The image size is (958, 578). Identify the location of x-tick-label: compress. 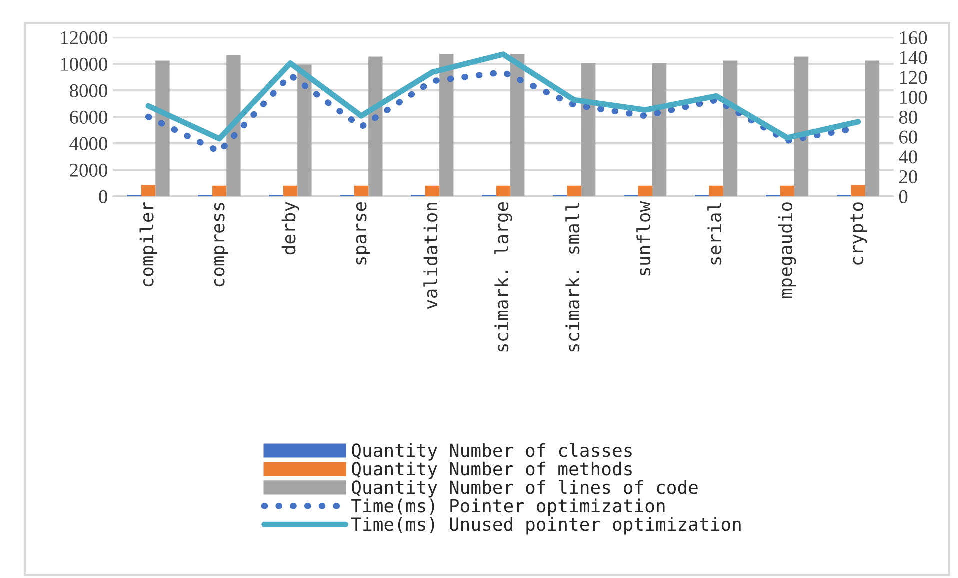
(221, 245).